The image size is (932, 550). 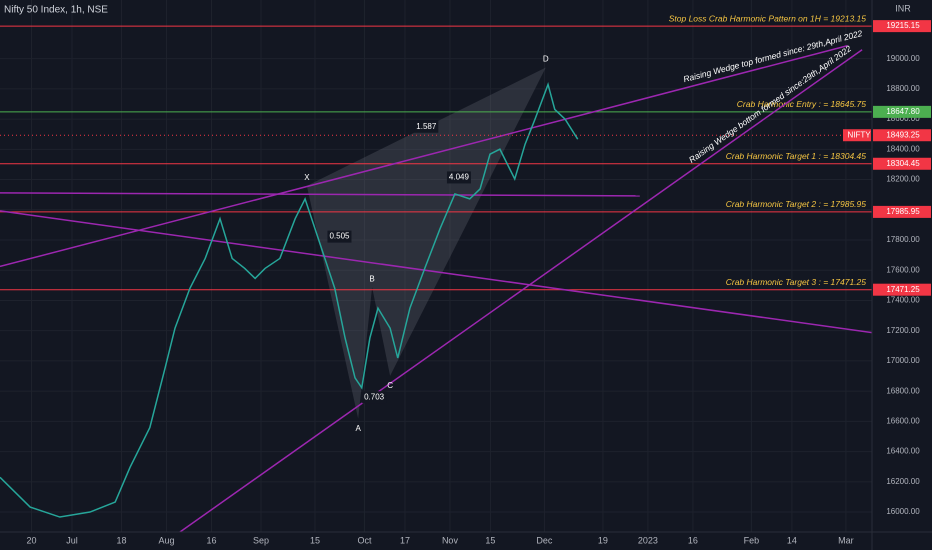 I want to click on current-name: NIFTY, so click(x=859, y=134).